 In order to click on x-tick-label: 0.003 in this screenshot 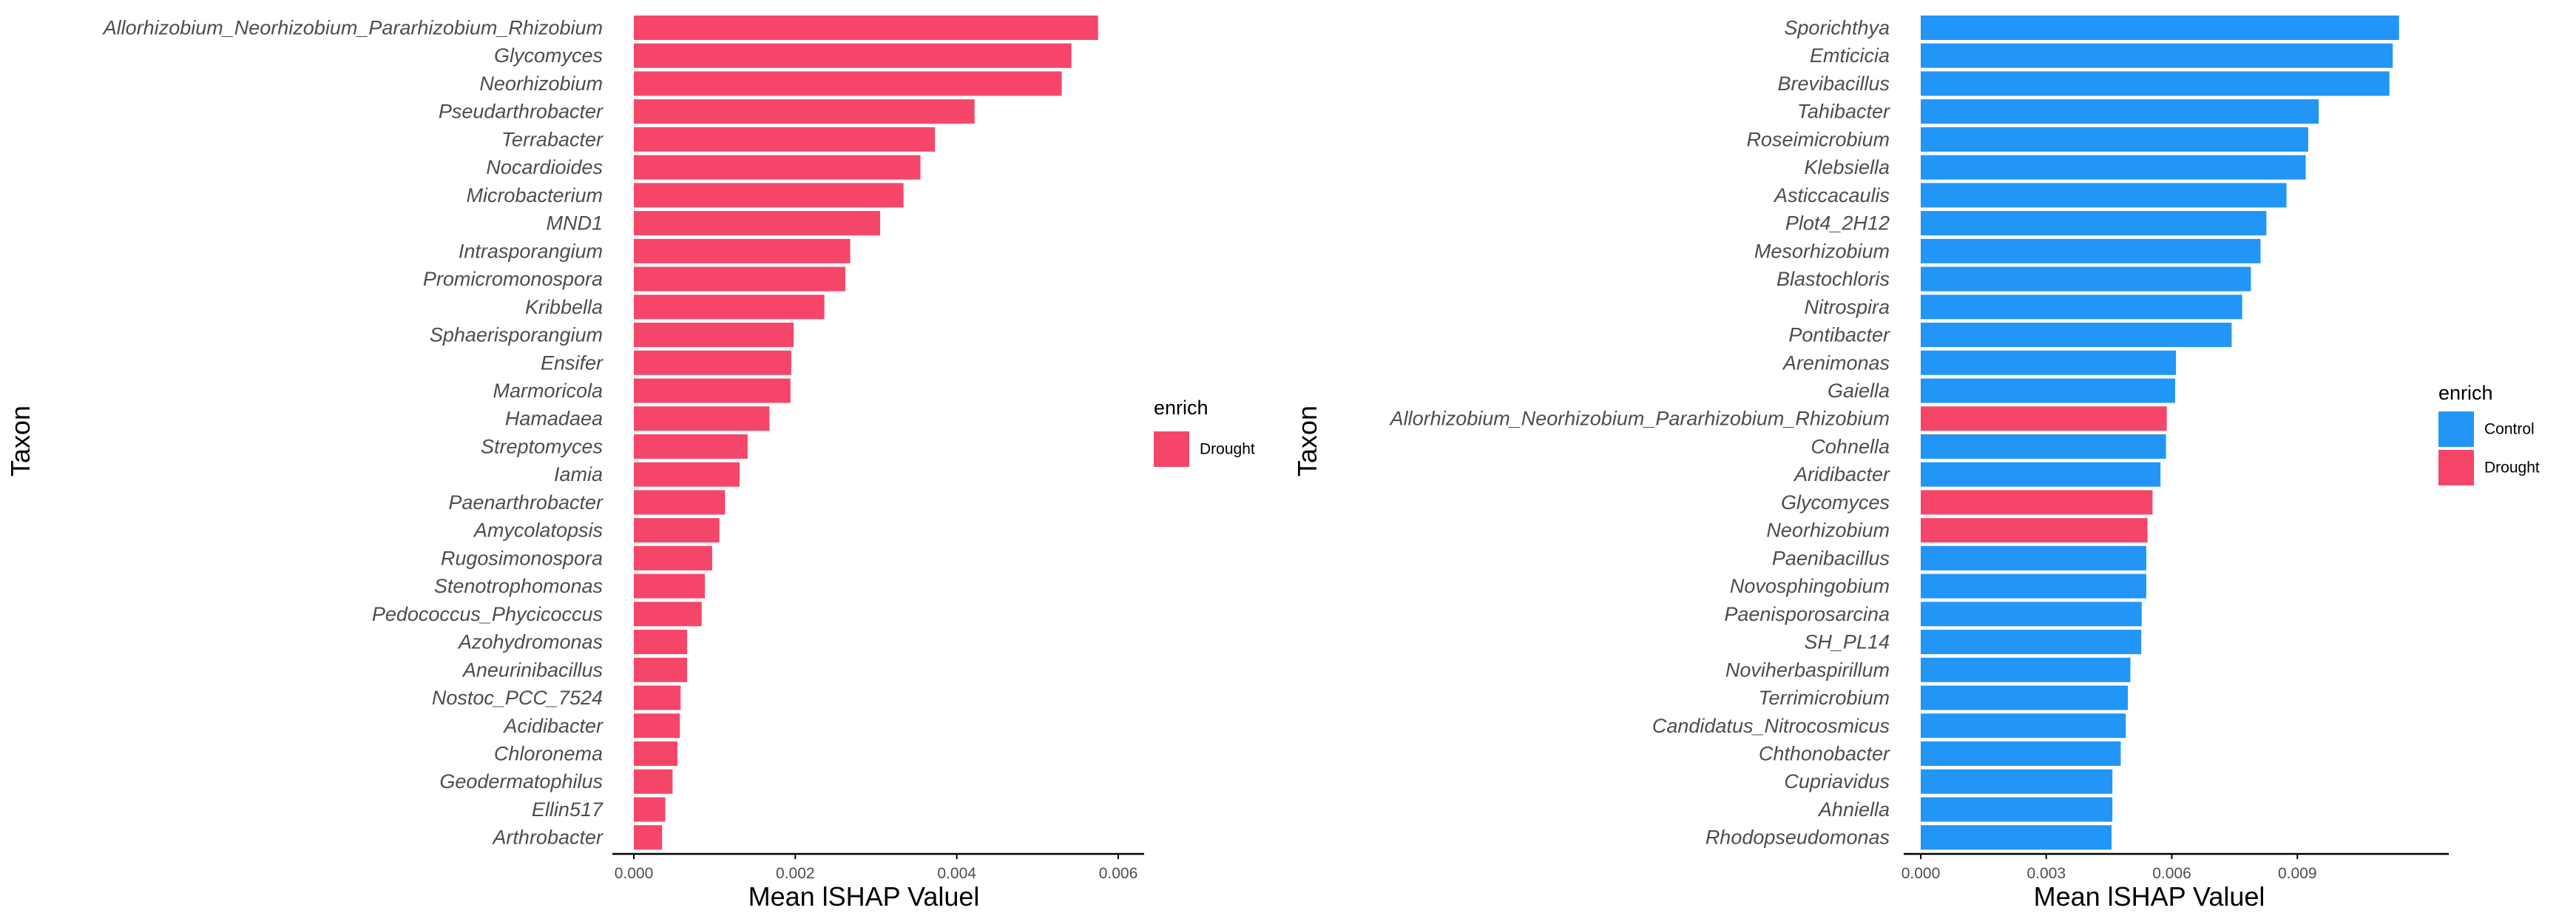, I will do `click(2046, 874)`.